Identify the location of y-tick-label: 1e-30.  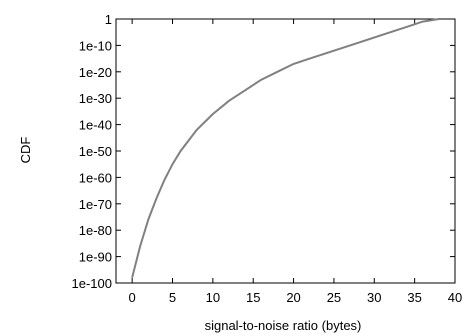
(95, 98).